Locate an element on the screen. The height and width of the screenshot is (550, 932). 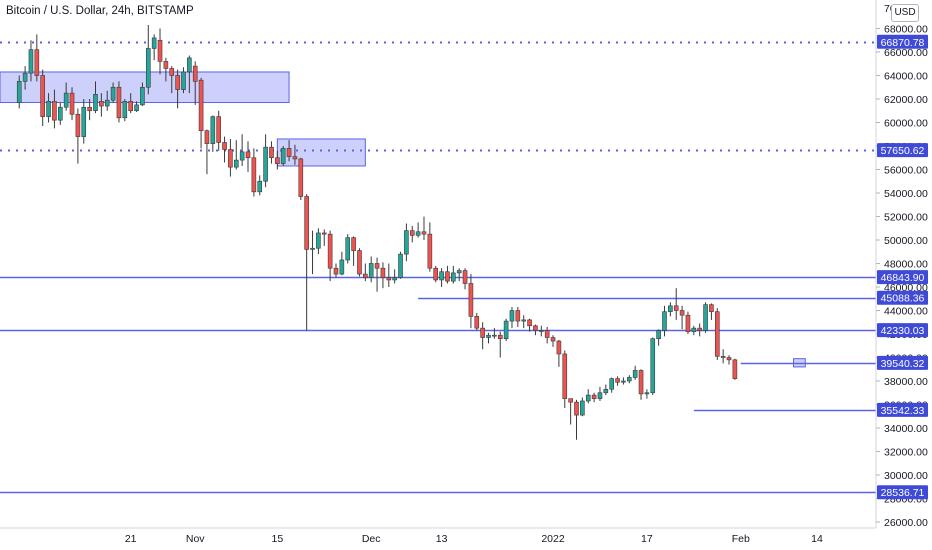
currency-button: USD is located at coordinates (905, 13).